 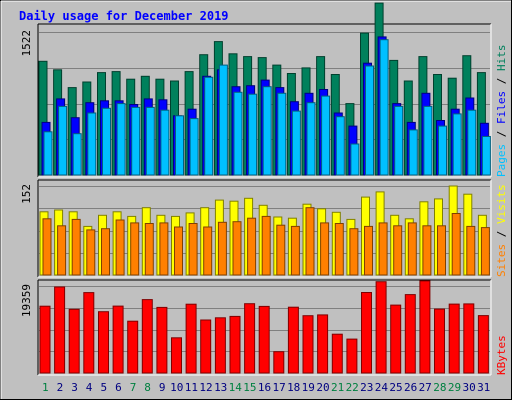 What do you see at coordinates (425, 387) in the screenshot?
I see `x-tick-label-day-27: 27` at bounding box center [425, 387].